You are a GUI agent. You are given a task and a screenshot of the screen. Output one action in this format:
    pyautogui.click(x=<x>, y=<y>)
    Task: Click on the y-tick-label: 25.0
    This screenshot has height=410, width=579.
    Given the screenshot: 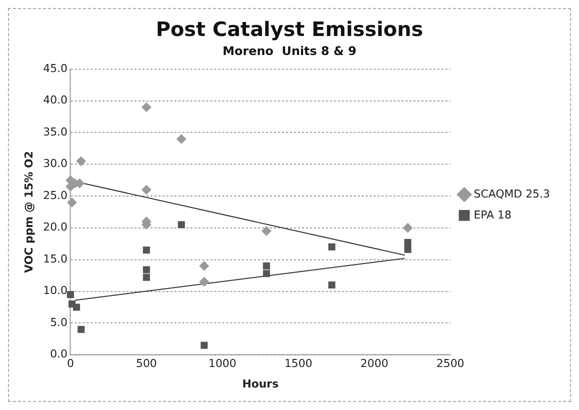 What is the action you would take?
    pyautogui.click(x=55, y=195)
    